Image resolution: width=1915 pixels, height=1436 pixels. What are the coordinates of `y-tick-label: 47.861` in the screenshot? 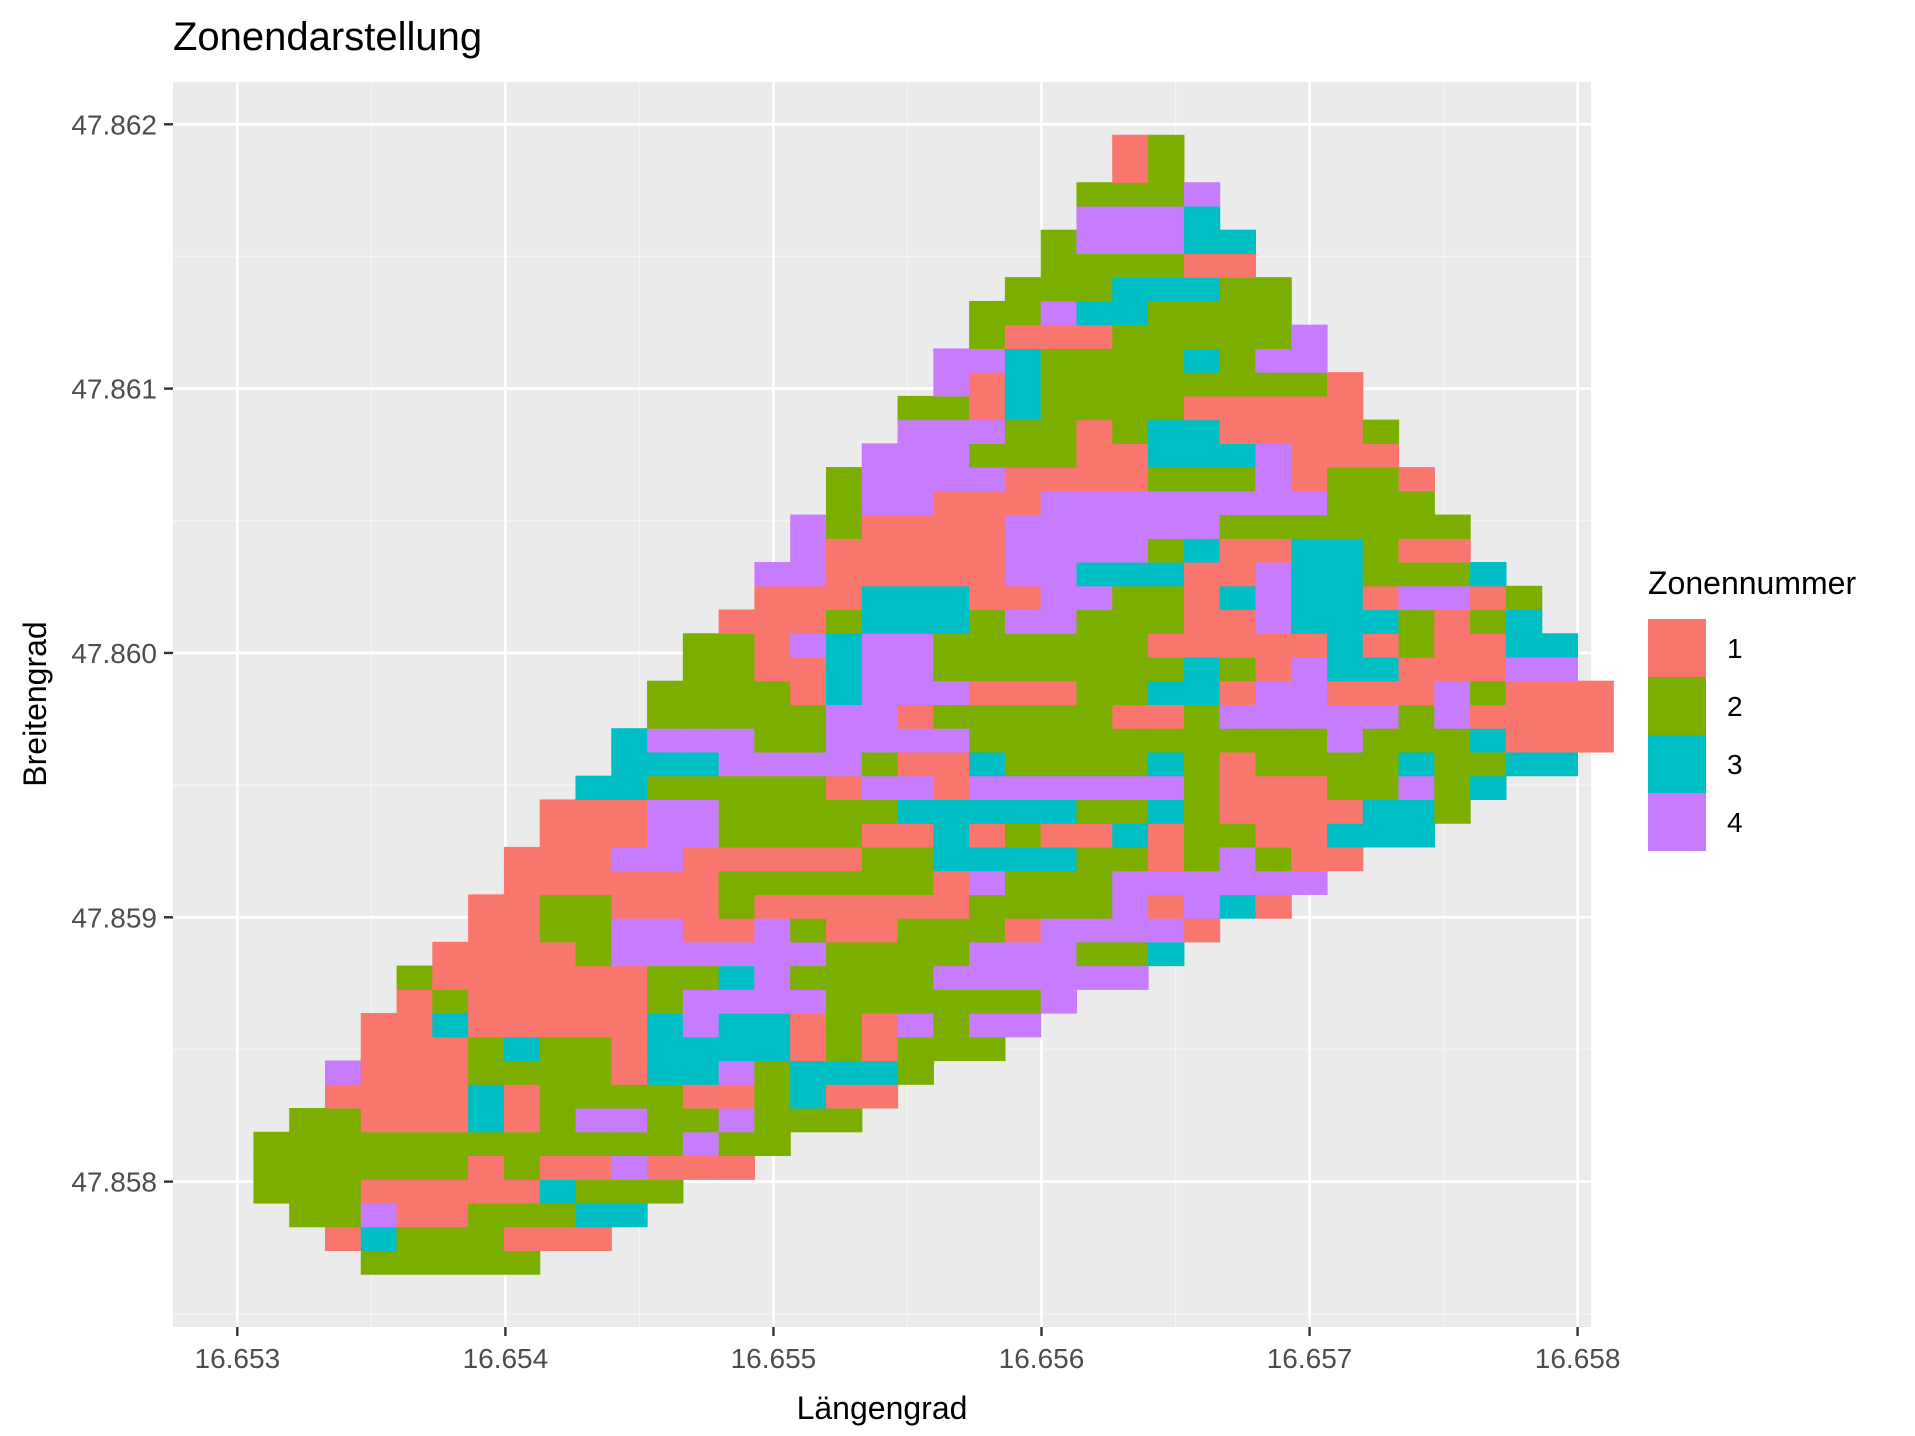 It's located at (114, 389).